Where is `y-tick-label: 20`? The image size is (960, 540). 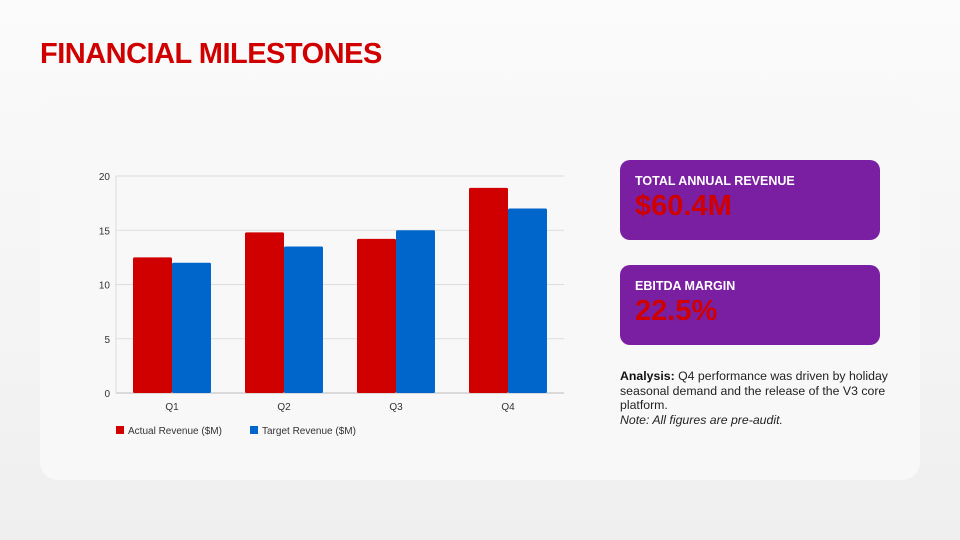
y-tick-label: 20 is located at coordinates (105, 177).